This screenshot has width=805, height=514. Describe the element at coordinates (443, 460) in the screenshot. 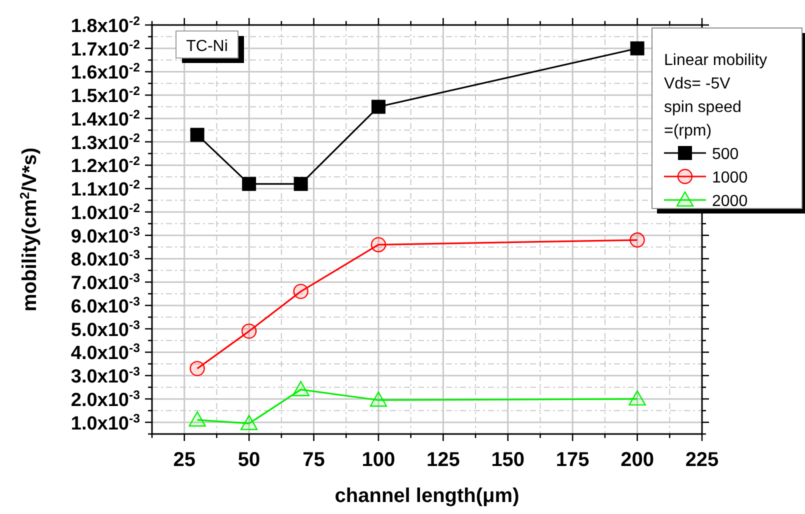

I see `x-tick-label: 125` at that location.